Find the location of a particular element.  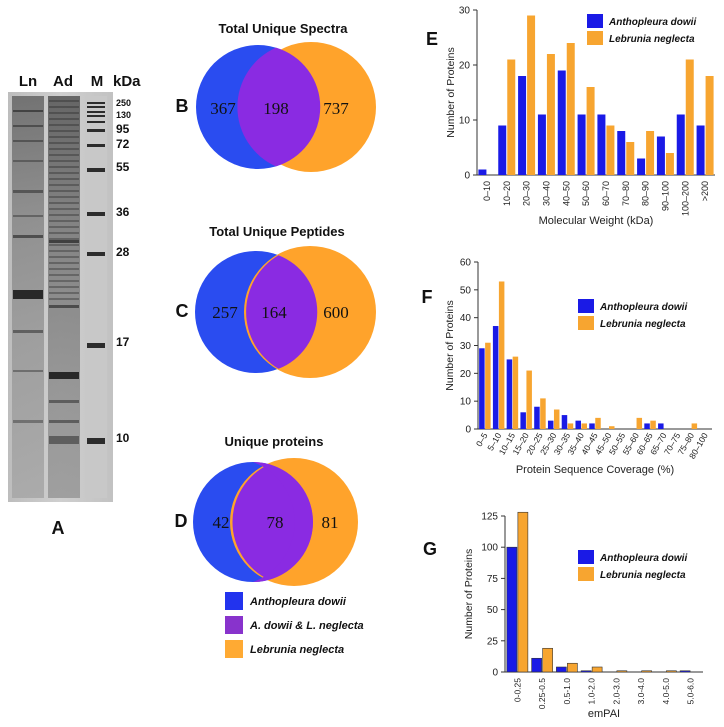

gel-lane-ad is located at coordinates (64, 297).